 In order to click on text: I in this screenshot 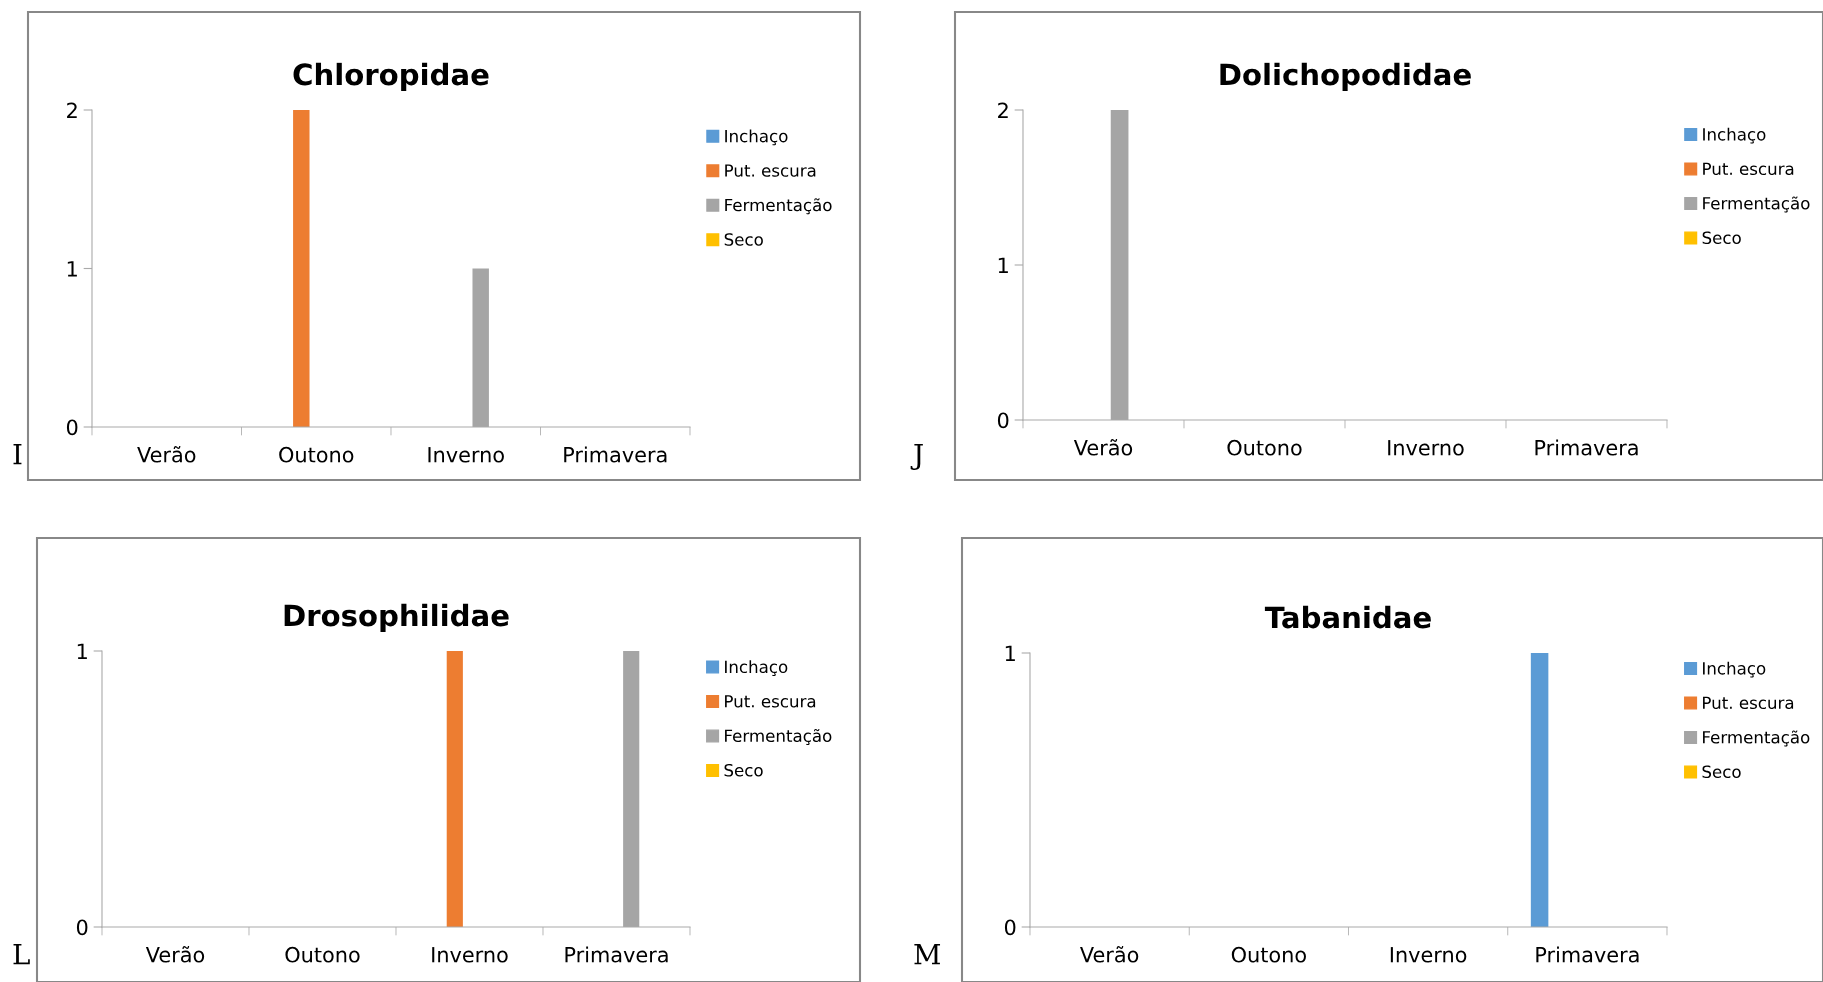, I will do `click(17, 454)`.